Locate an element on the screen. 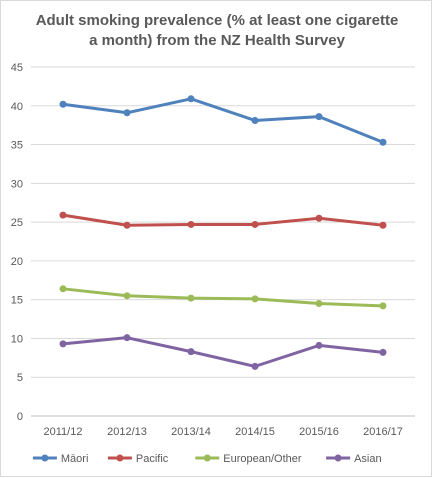 This screenshot has width=432, height=478. series-line-european-other is located at coordinates (223, 297).